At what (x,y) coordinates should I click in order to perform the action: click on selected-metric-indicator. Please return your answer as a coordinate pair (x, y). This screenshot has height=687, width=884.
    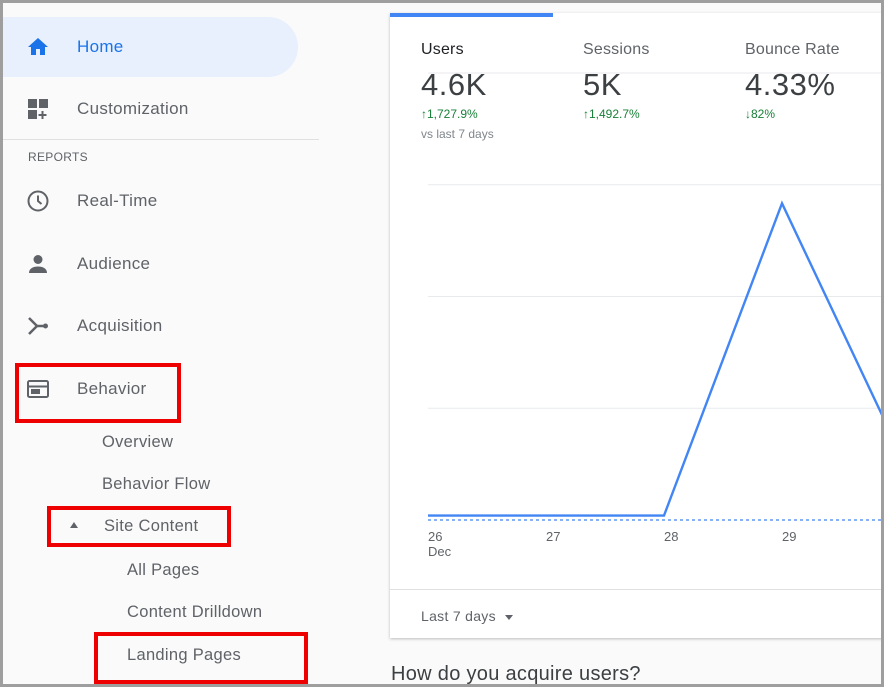
    Looking at the image, I should click on (471, 15).